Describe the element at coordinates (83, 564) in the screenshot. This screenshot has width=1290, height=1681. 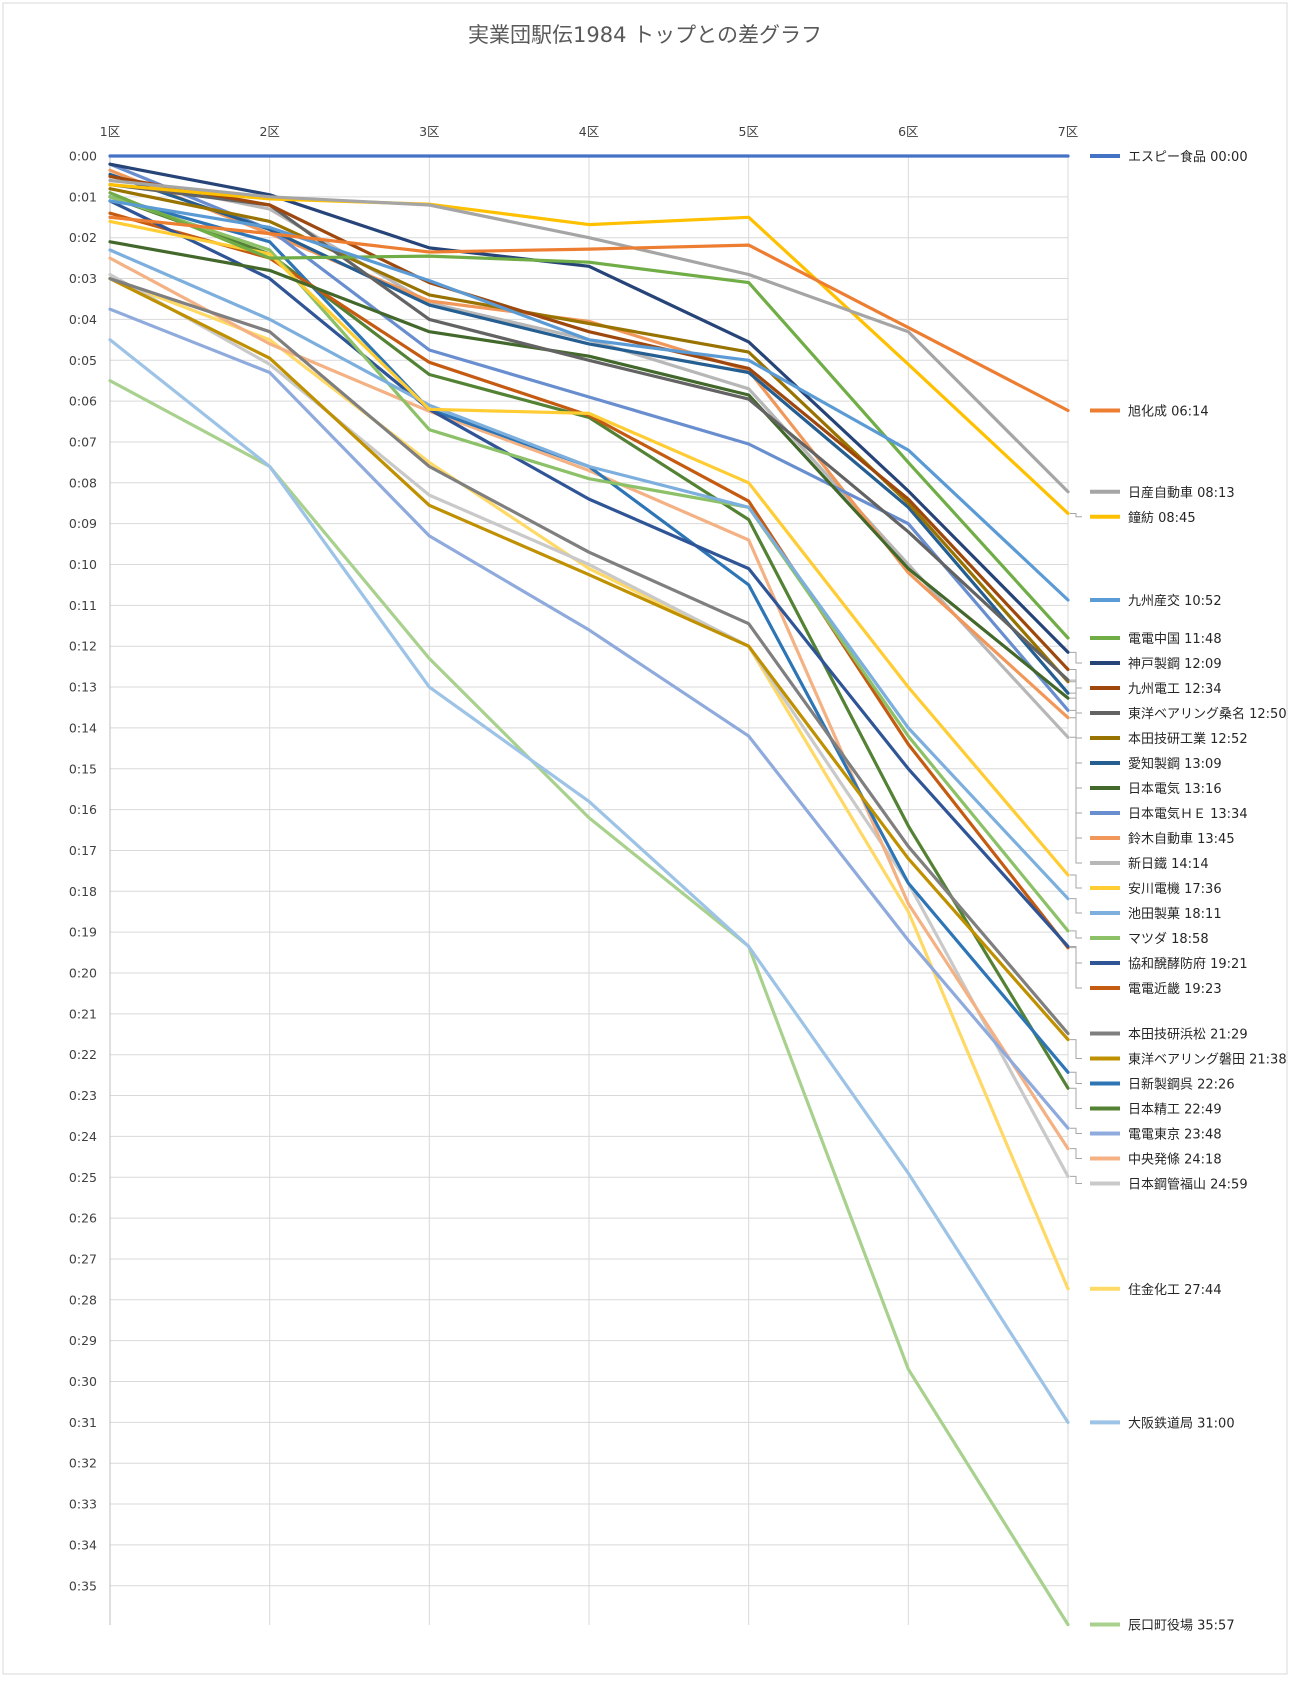
I see `y-tick-label: 0:10` at that location.